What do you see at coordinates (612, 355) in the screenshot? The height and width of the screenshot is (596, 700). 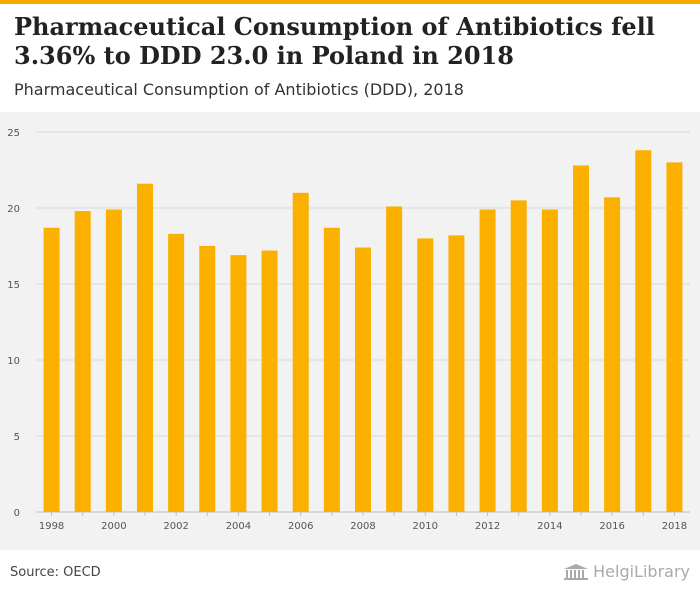 I see `bar-2016` at bounding box center [612, 355].